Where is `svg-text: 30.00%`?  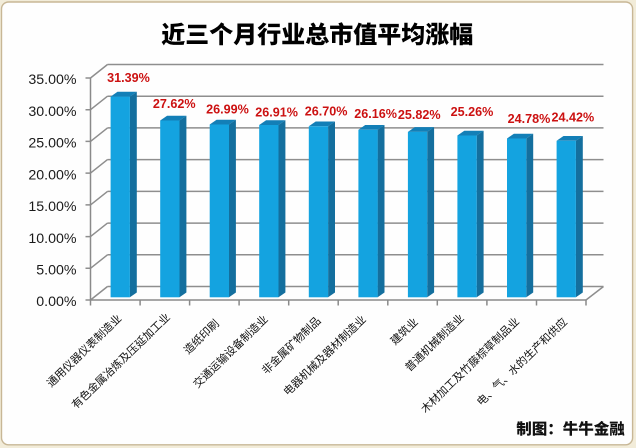 svg-text: 30.00% is located at coordinates (52, 112).